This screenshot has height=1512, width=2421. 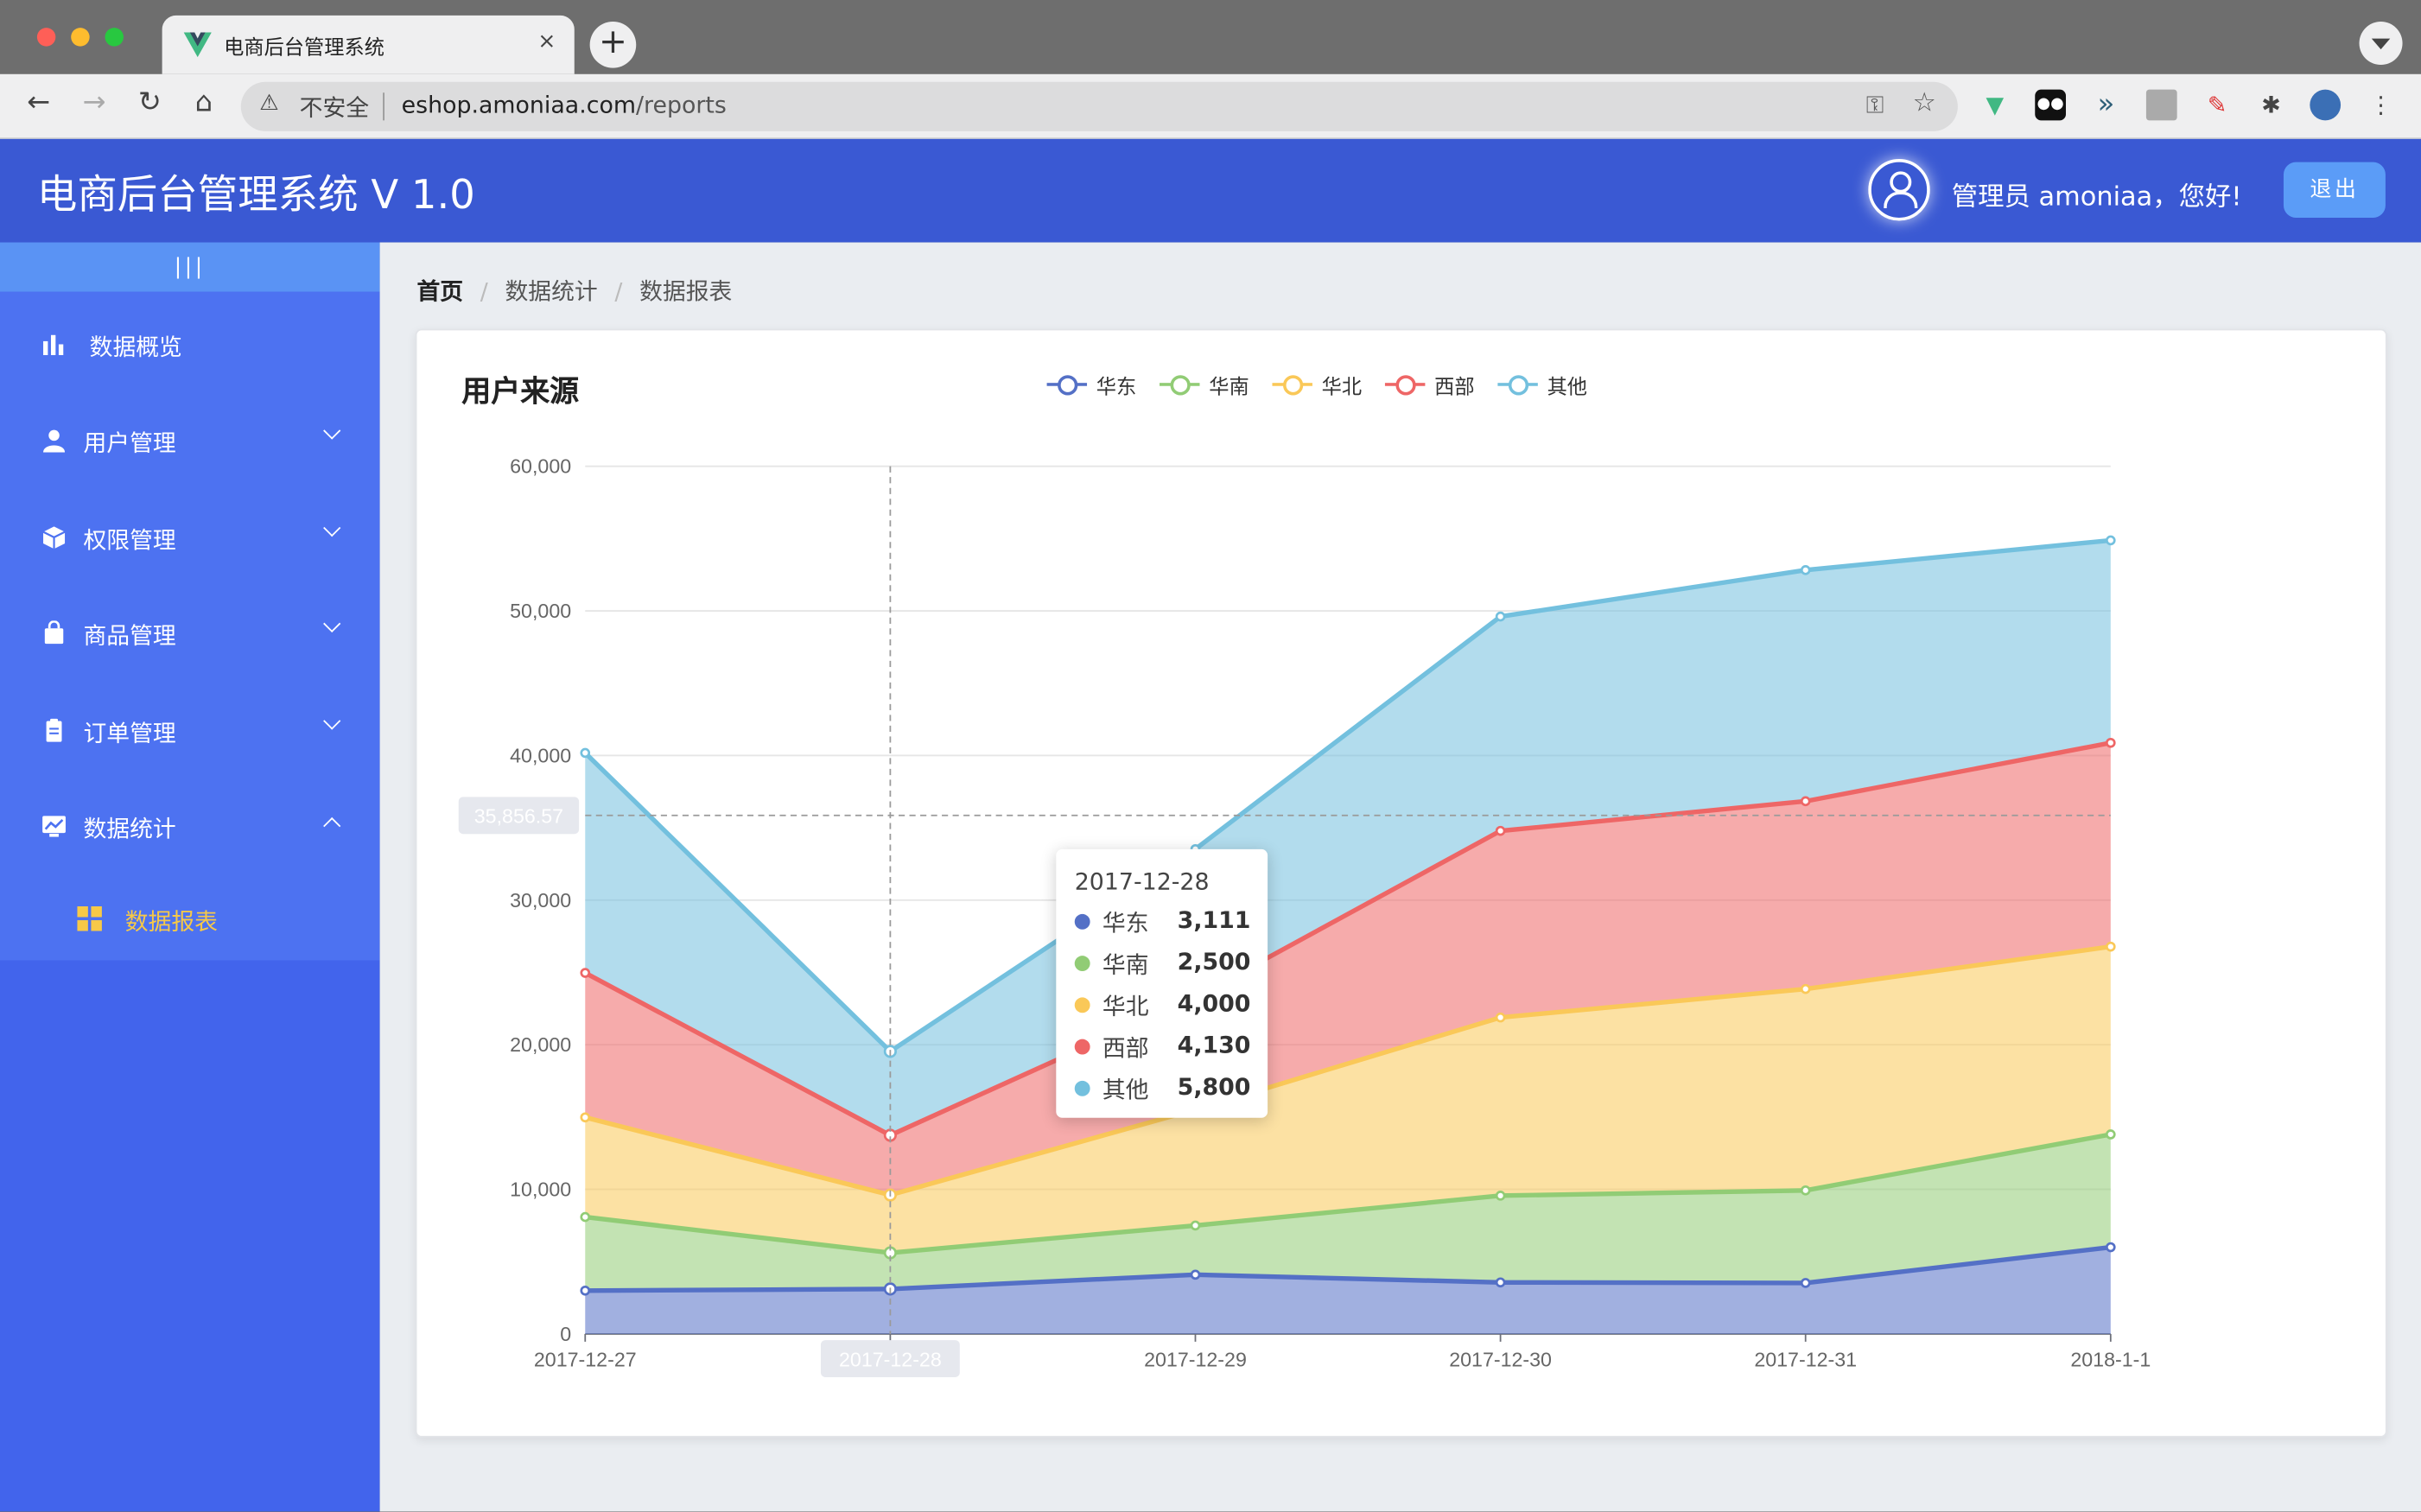 I want to click on y-tick-label: 10,000, so click(x=541, y=1189).